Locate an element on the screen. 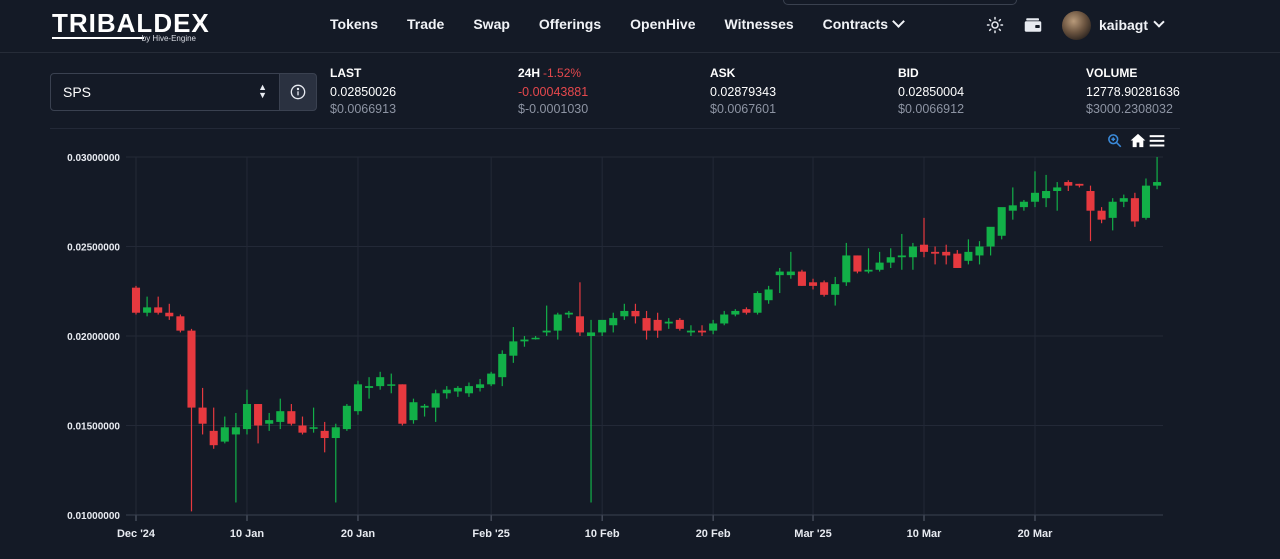 Image resolution: width=1280 pixels, height=559 pixels. x-tick-label: 20 Jan is located at coordinates (358, 534).